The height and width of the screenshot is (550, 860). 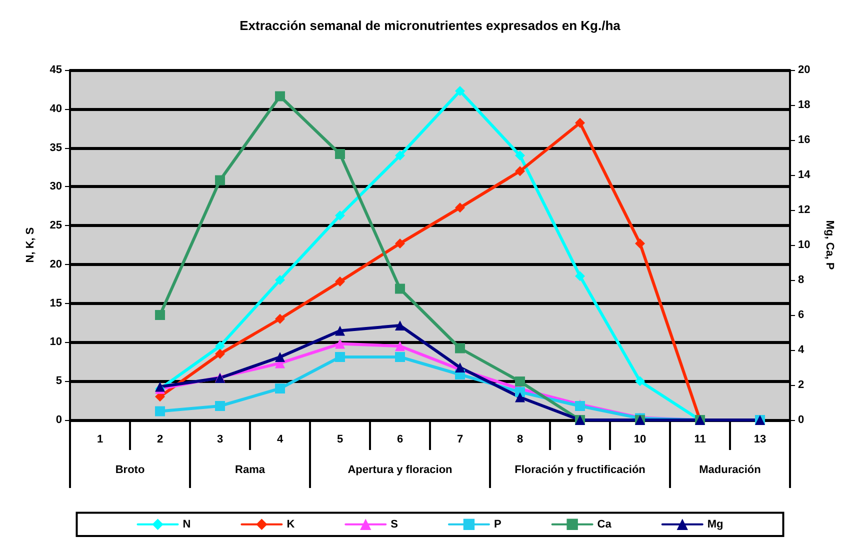 I want to click on y-tick-label: 15, so click(x=56, y=303).